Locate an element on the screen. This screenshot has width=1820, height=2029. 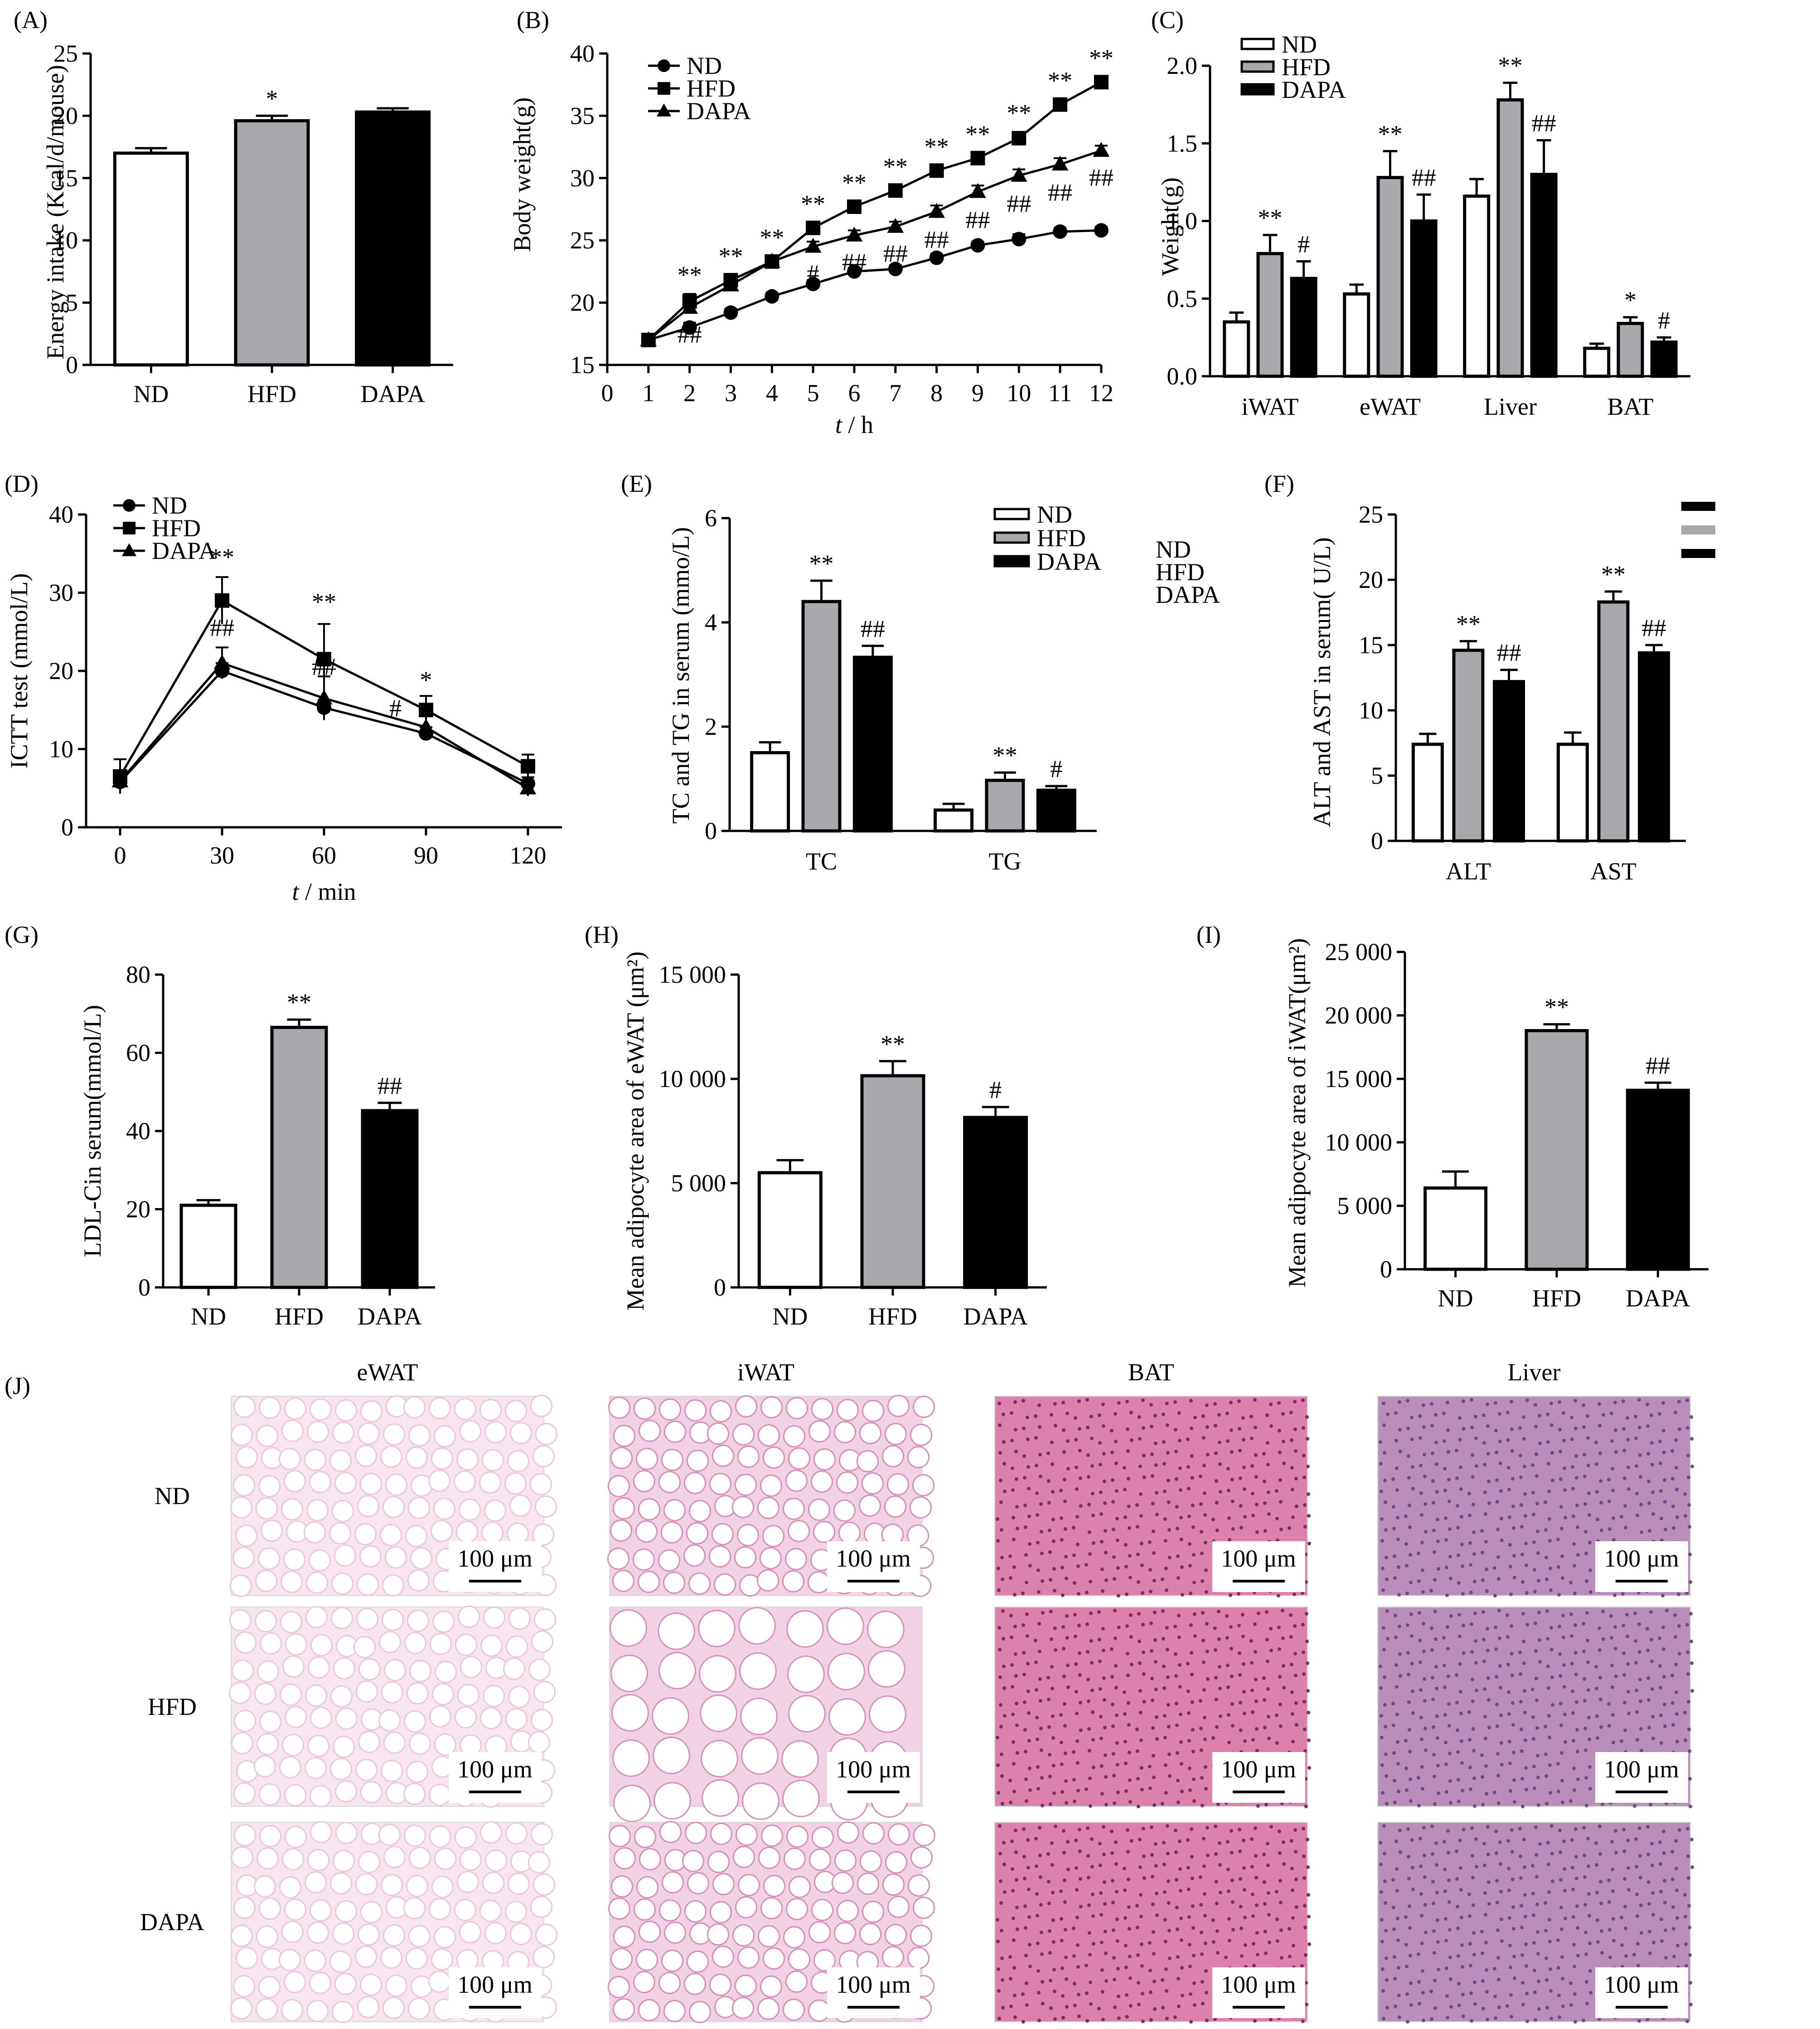
y-tick-label: 25 000 is located at coordinates (1359, 952).